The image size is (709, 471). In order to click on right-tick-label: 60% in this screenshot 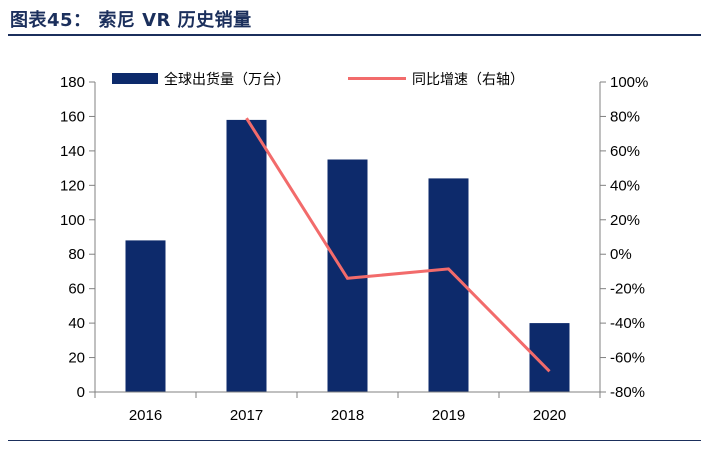, I will do `click(625, 151)`.